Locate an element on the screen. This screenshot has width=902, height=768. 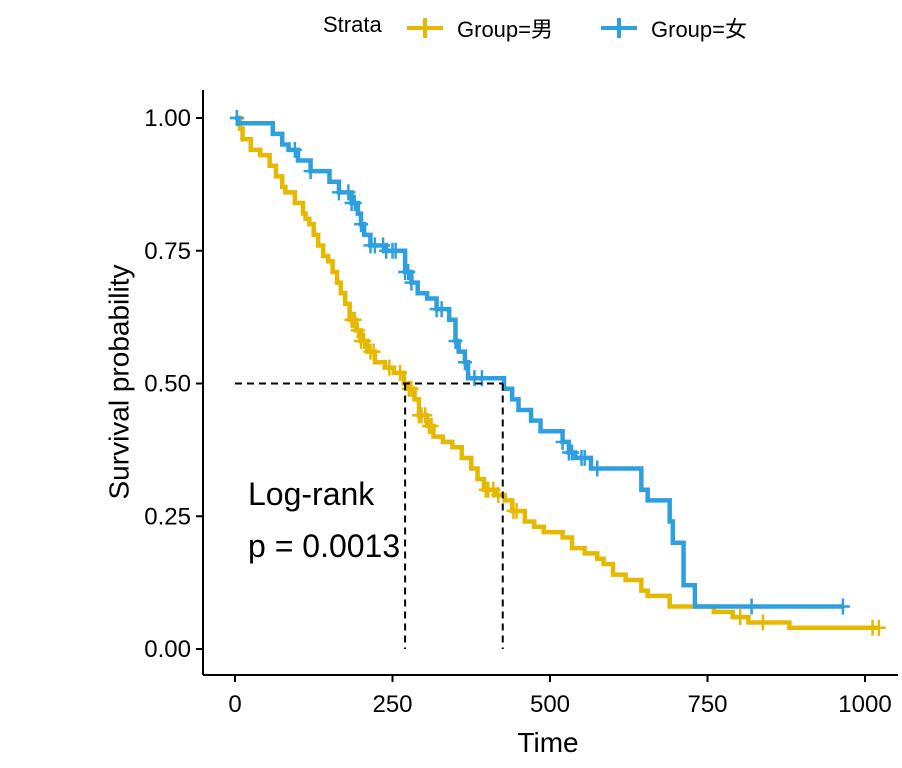
y-tick-label: 0.75 is located at coordinates (167, 251).